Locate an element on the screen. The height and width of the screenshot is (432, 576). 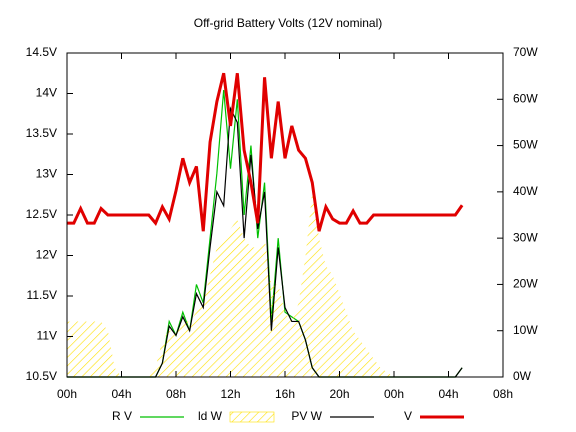
legend-label: PV W is located at coordinates (306, 416).